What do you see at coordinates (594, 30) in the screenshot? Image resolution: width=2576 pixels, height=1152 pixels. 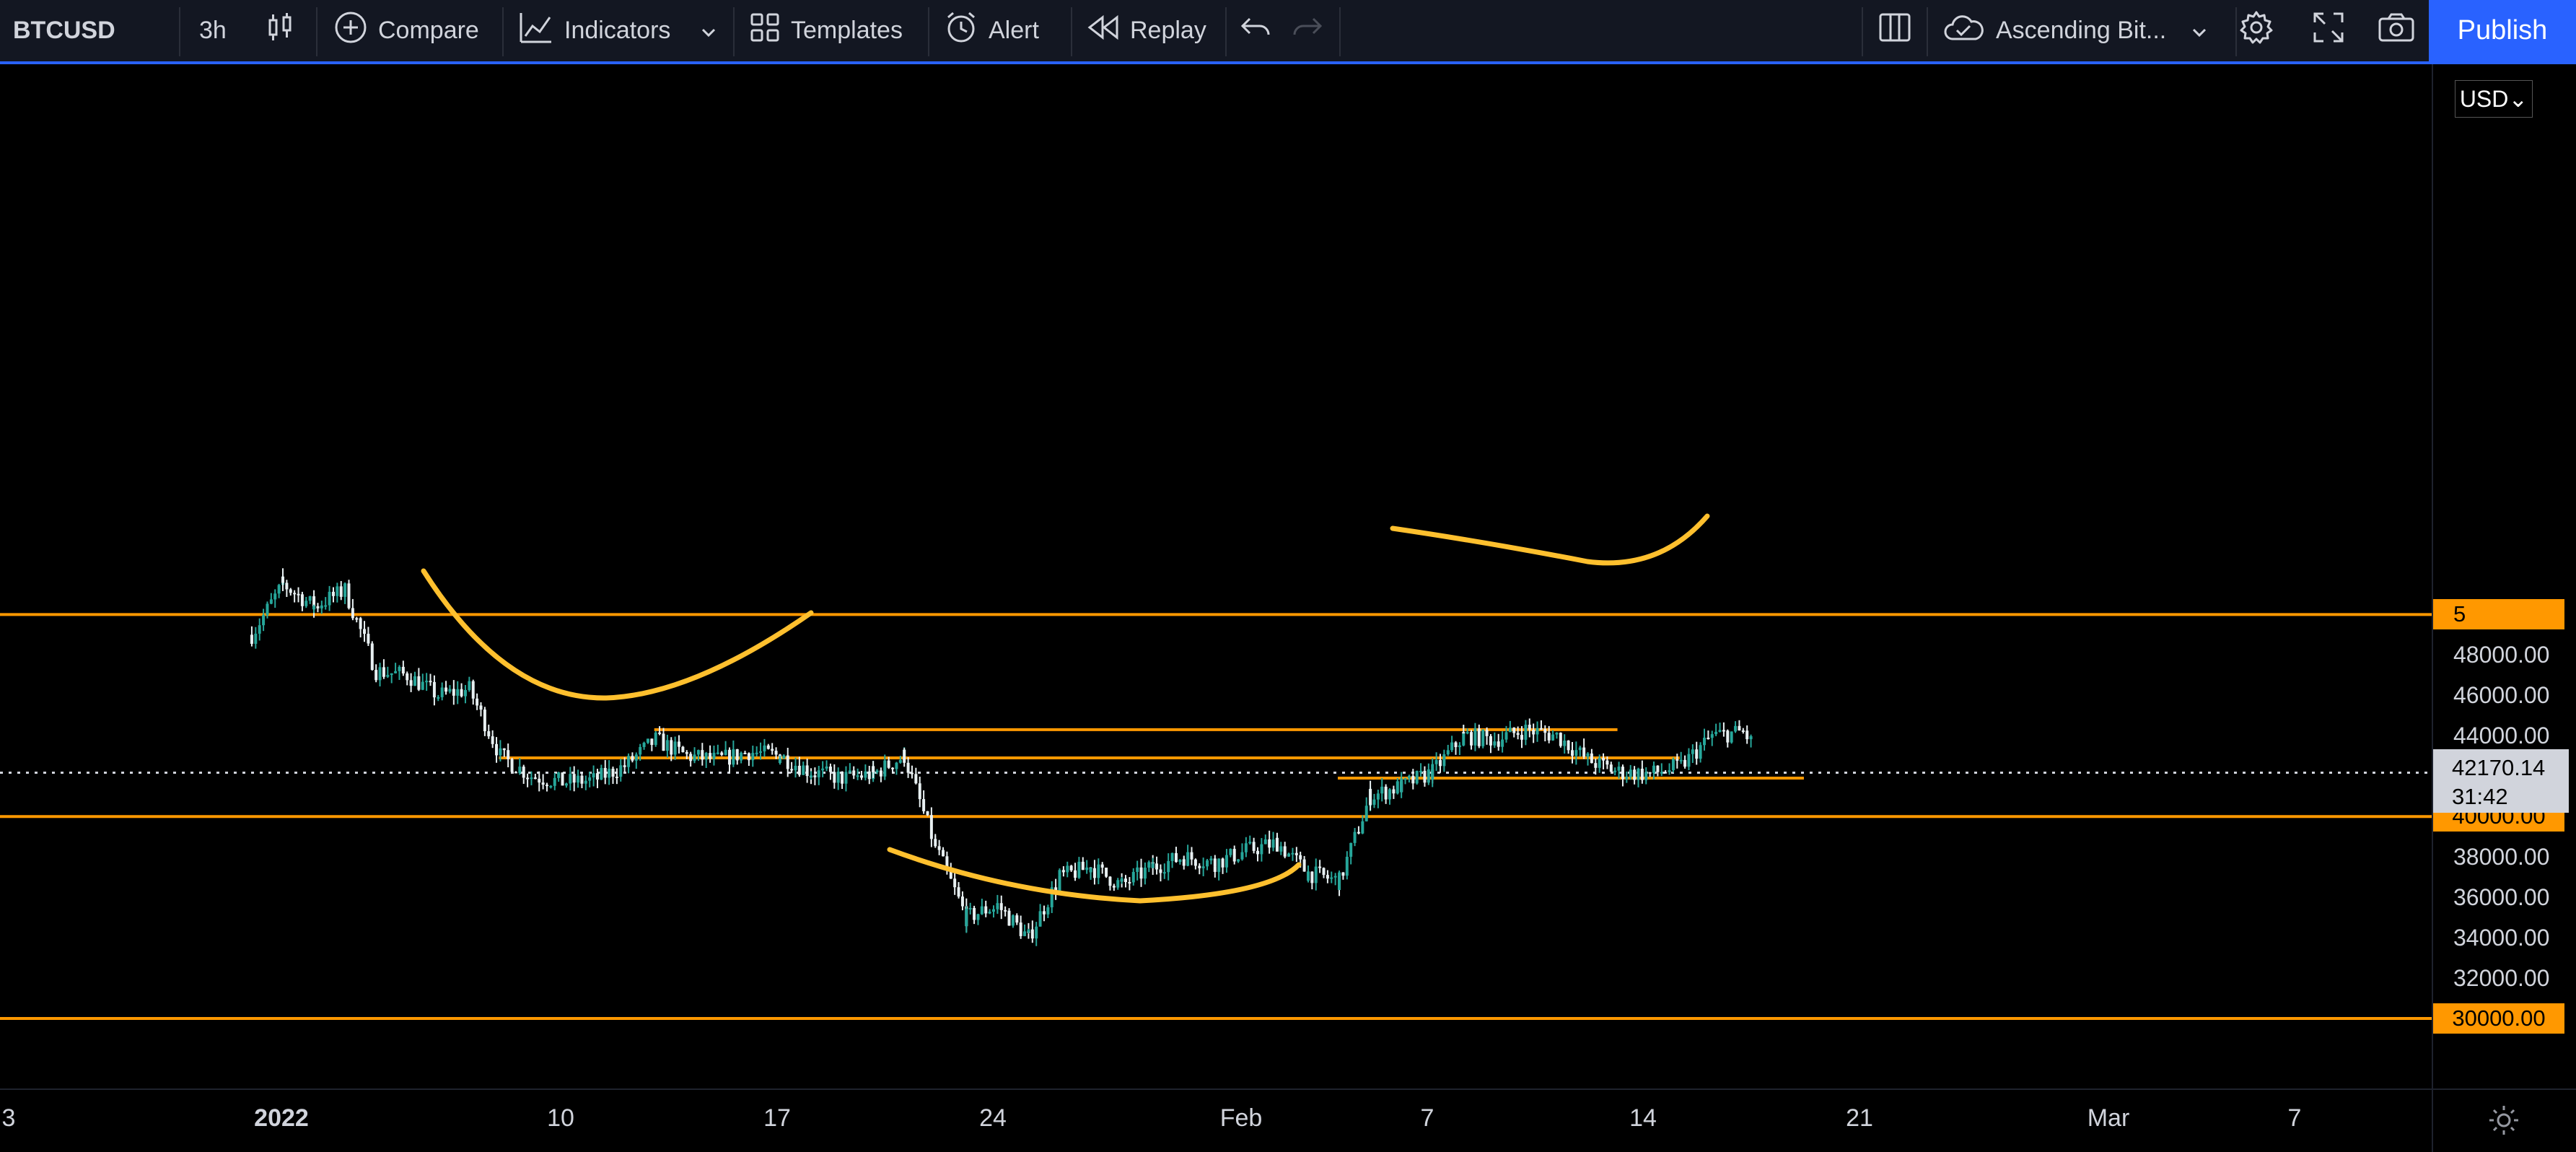 I see `indicators-button: Indicators` at bounding box center [594, 30].